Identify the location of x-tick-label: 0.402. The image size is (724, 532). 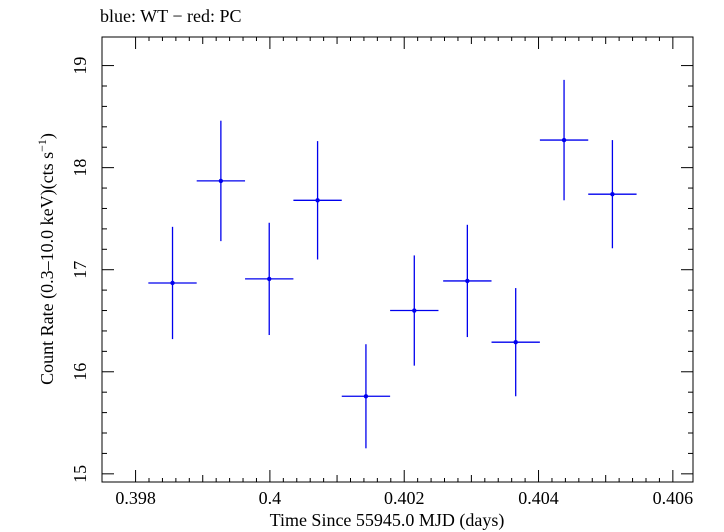
(404, 498).